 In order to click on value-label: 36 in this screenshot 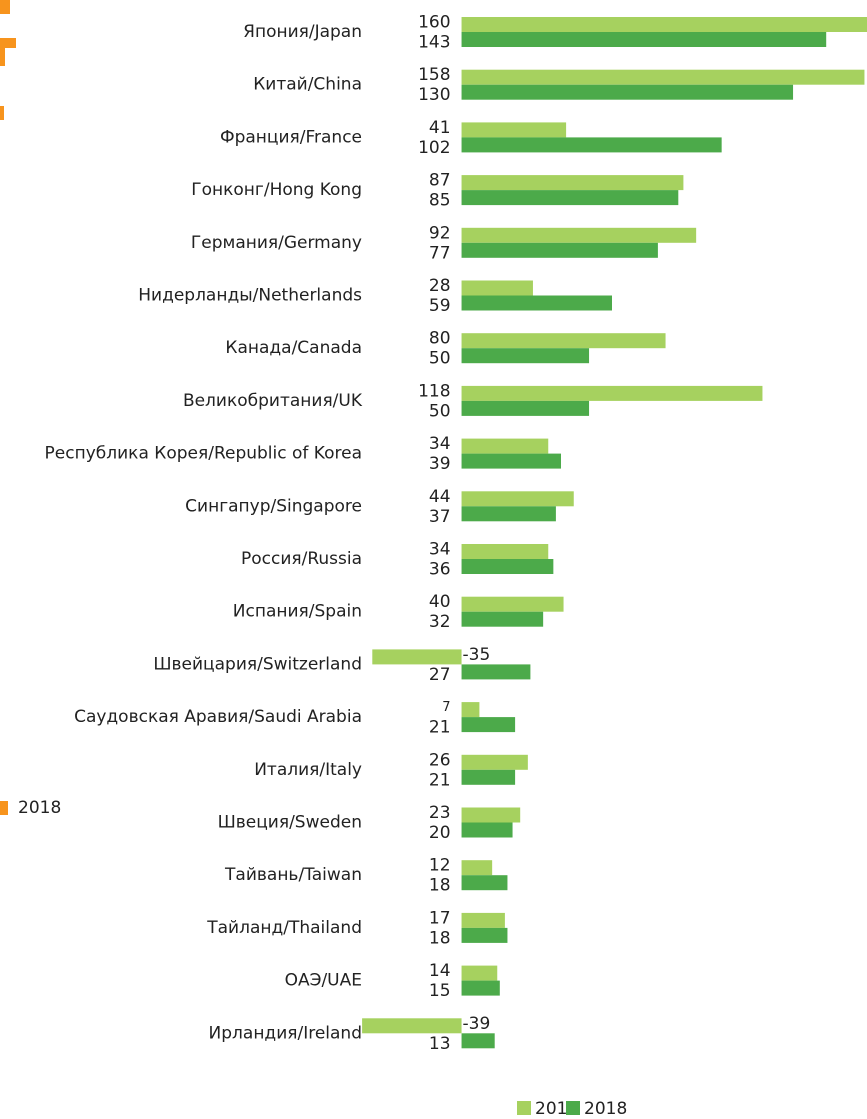, I will do `click(440, 570)`.